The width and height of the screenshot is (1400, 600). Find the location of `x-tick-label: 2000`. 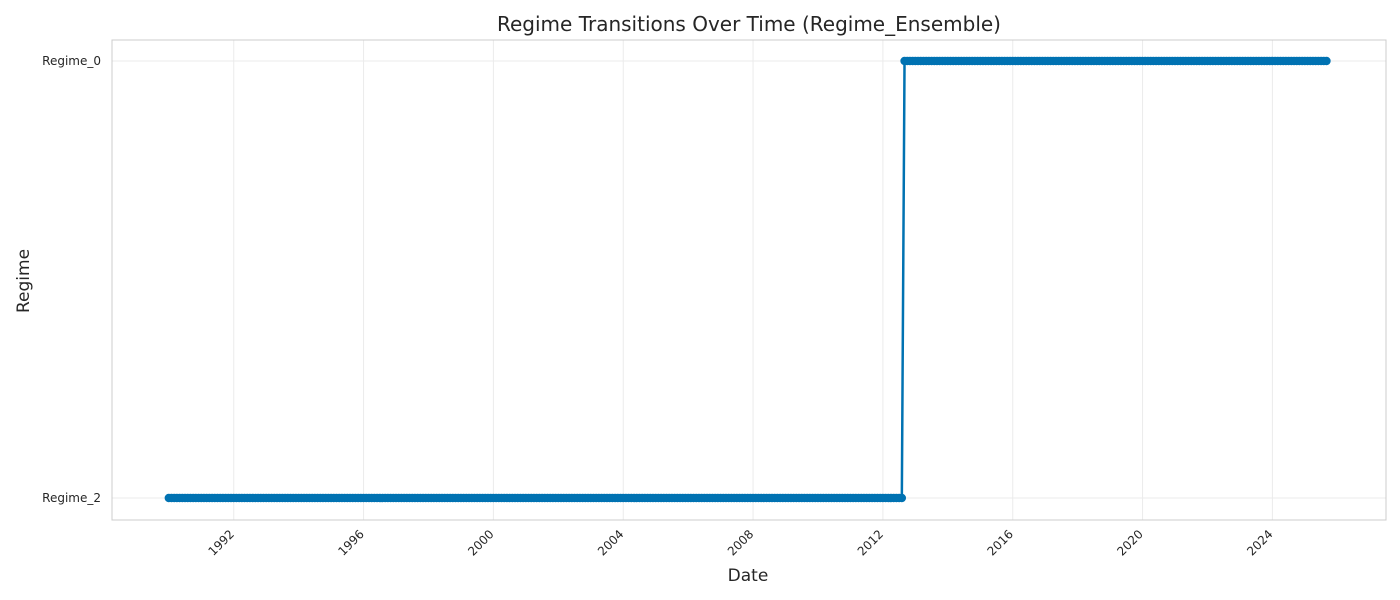

x-tick-label: 2000 is located at coordinates (480, 542).